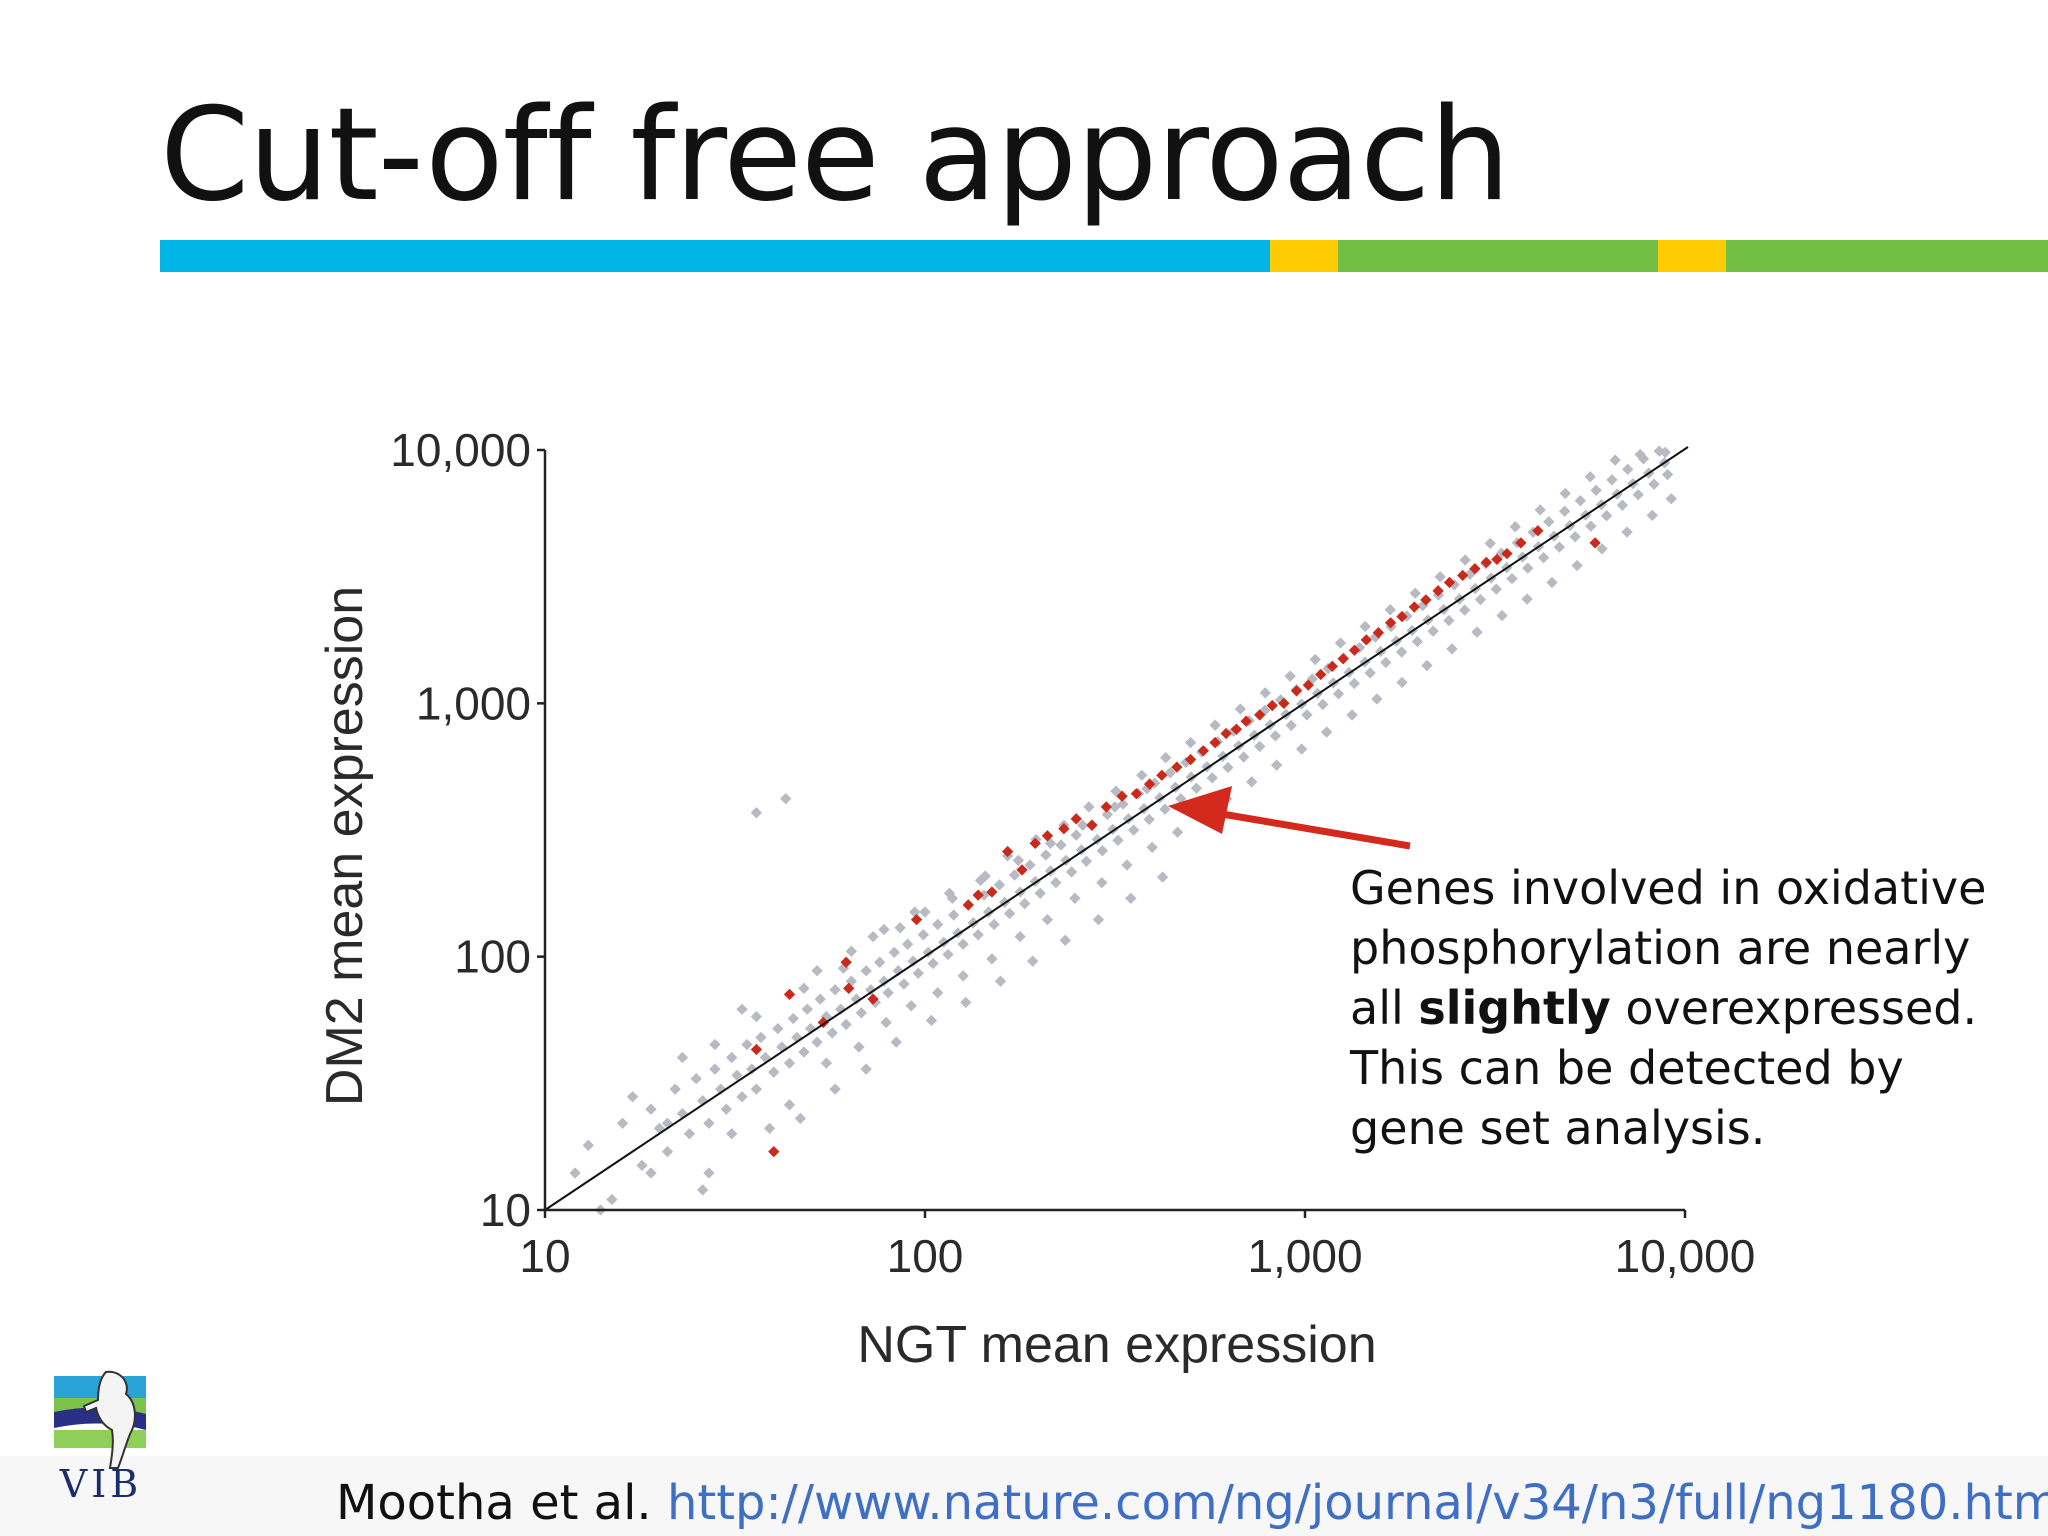 The height and width of the screenshot is (1536, 2048). What do you see at coordinates (1668, 888) in the screenshot?
I see `annotation-line: Genes involved in oxidative` at bounding box center [1668, 888].